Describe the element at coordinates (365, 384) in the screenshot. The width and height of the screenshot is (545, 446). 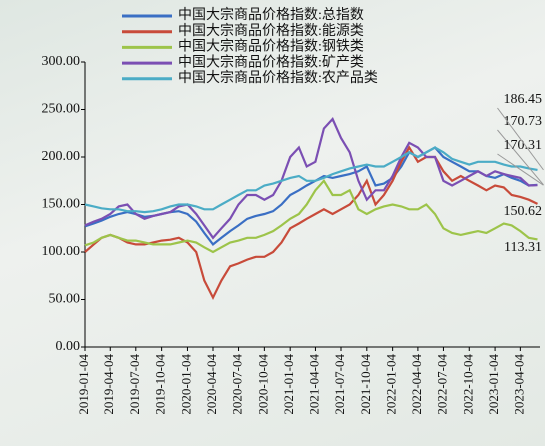
I see `x-tick-label: 2021-10-04` at that location.